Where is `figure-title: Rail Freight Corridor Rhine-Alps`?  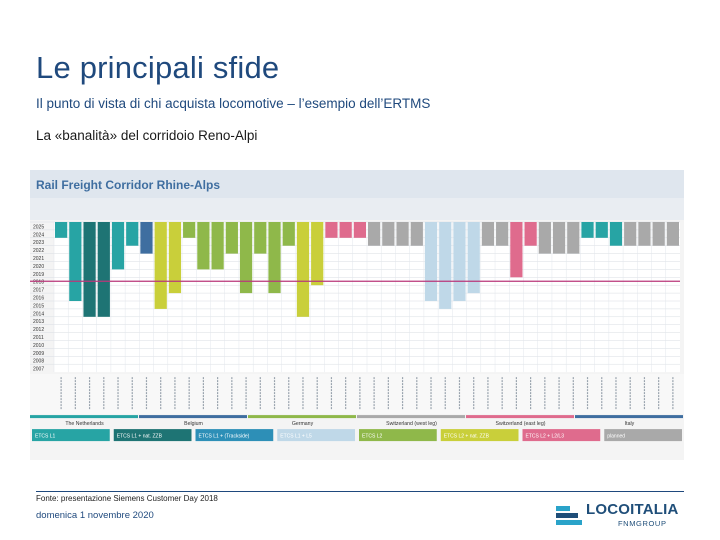
figure-title: Rail Freight Corridor Rhine-Alps is located at coordinates (128, 185).